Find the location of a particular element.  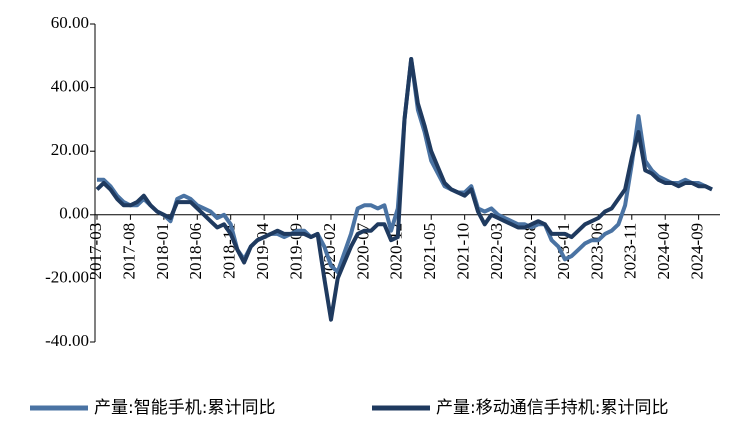

x-tick-label: 2020-02 is located at coordinates (329, 251).